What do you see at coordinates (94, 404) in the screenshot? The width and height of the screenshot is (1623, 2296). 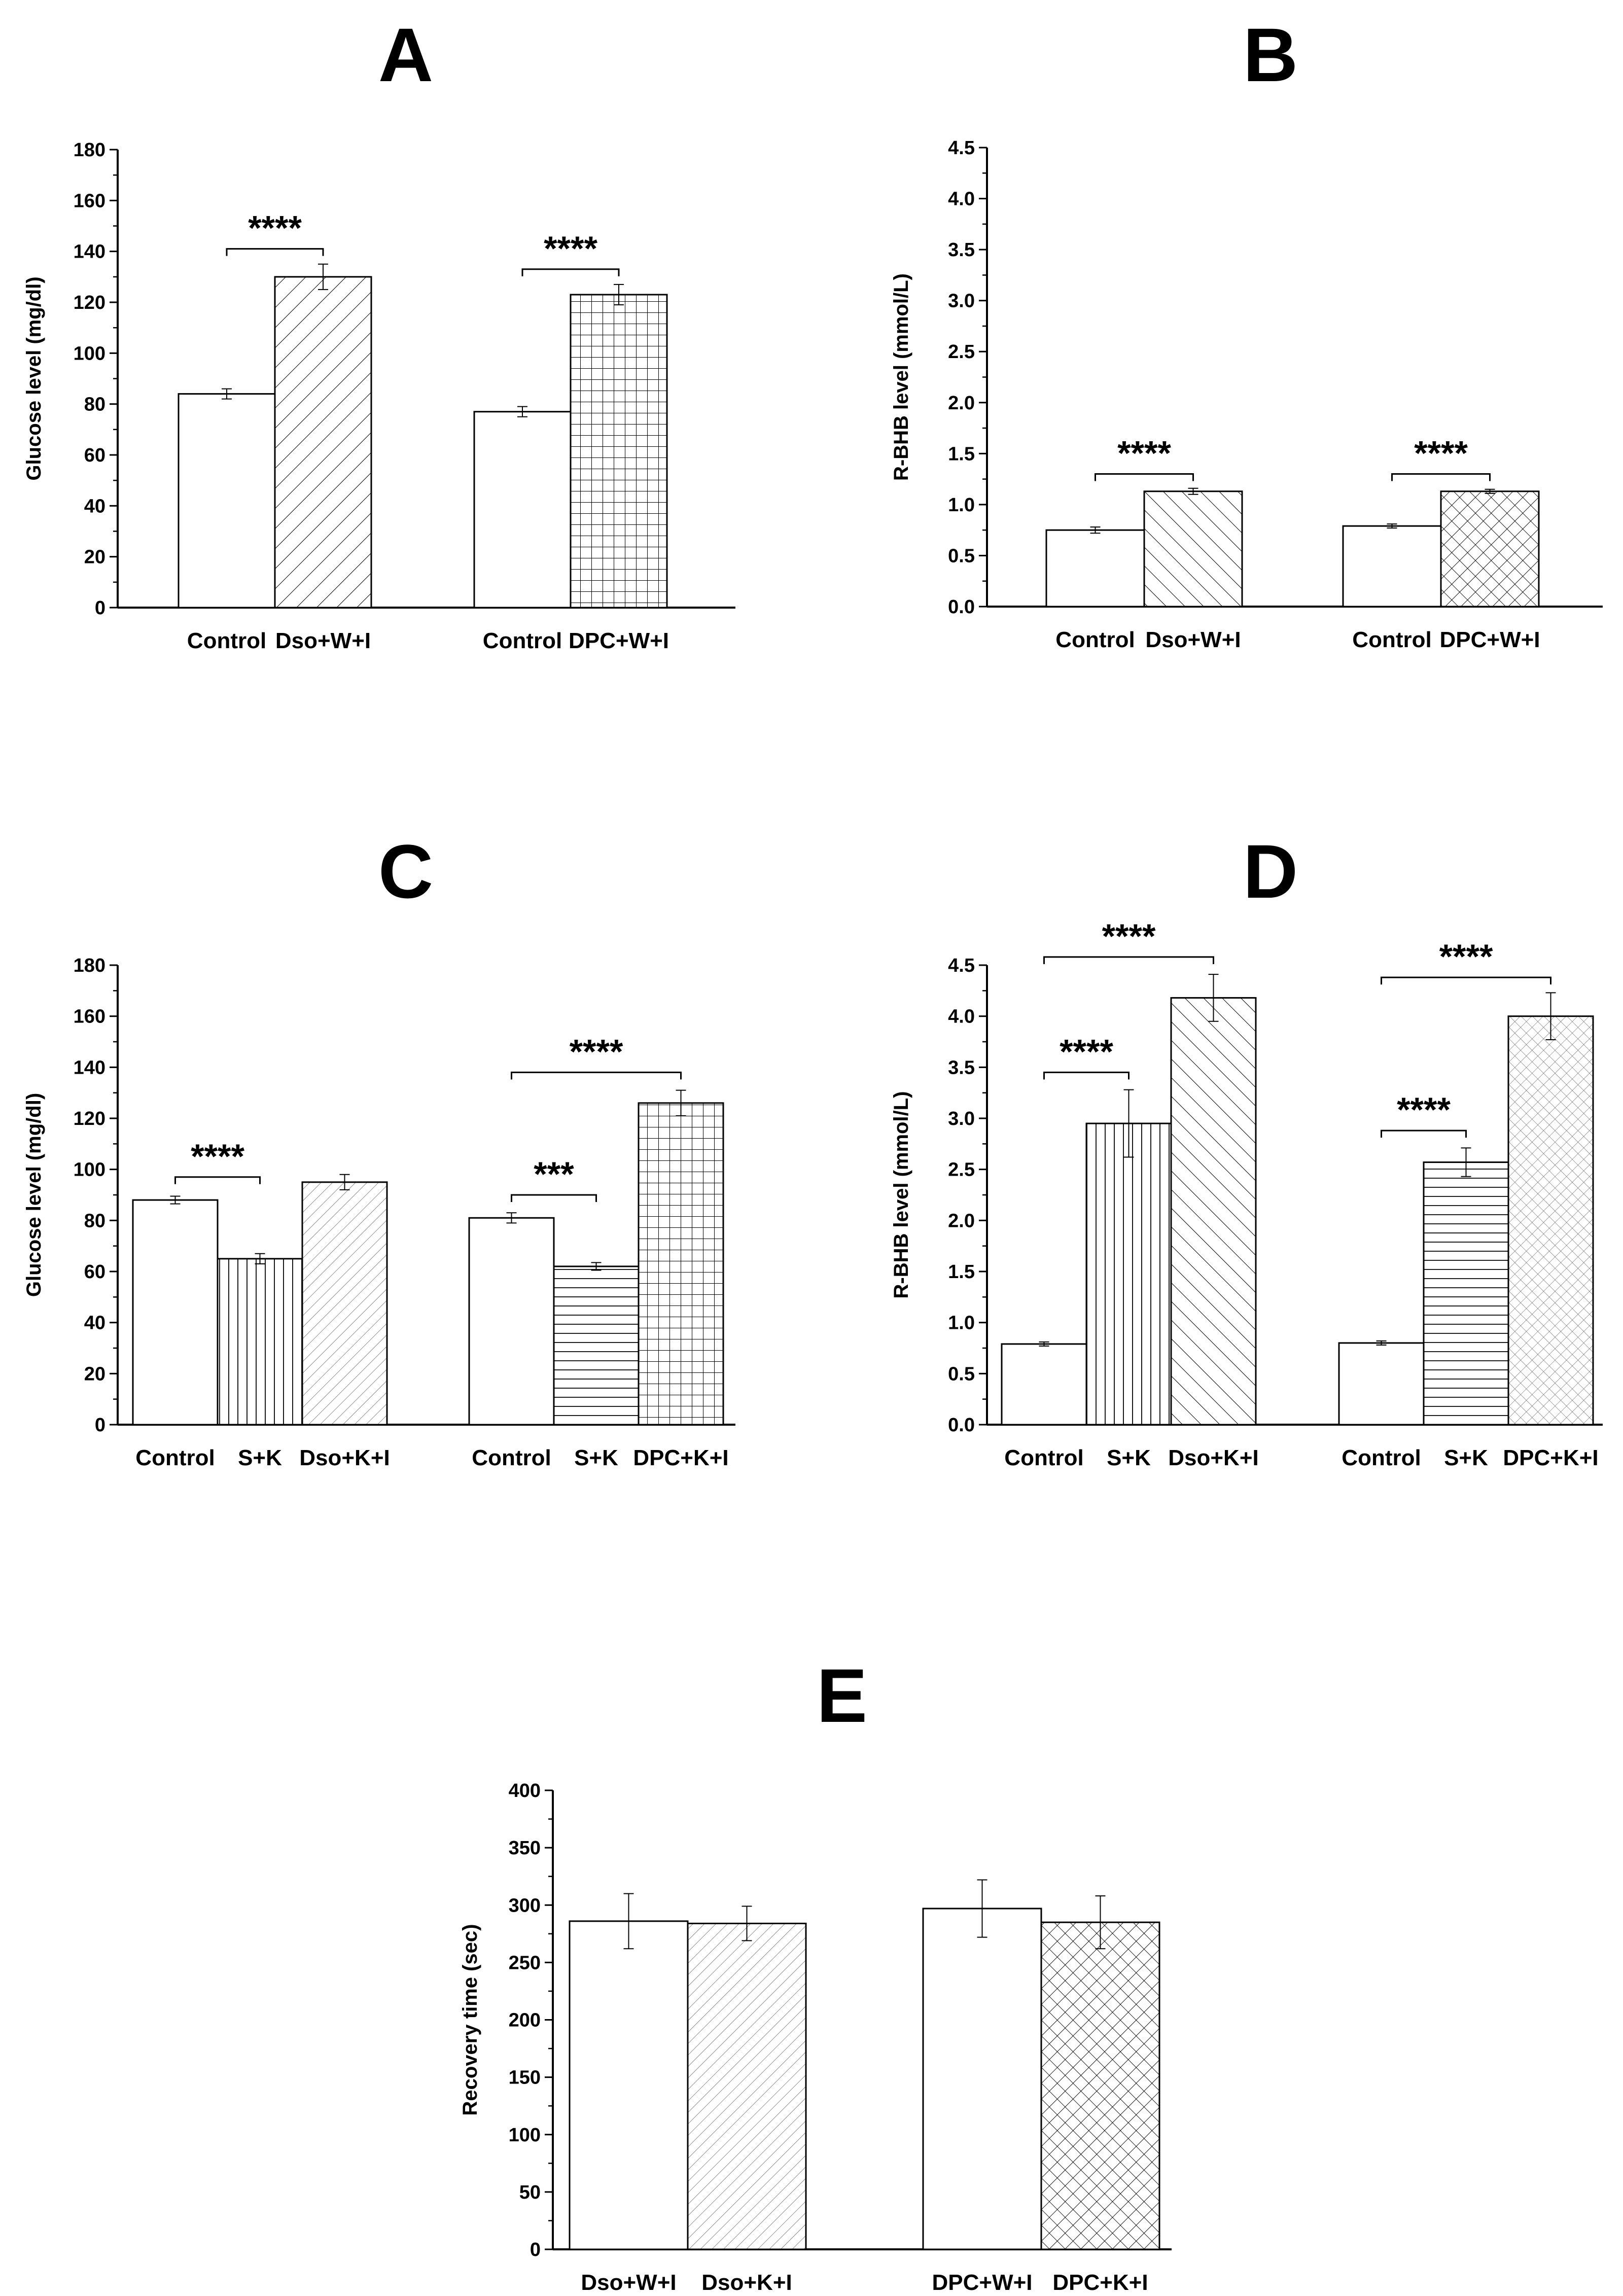 I see `y-tick-label: 80` at bounding box center [94, 404].